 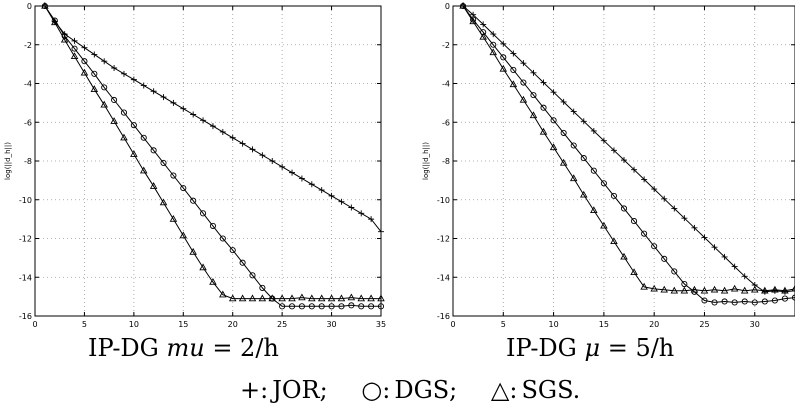 What do you see at coordinates (447, 6) in the screenshot?
I see `y-tick-label: 0` at bounding box center [447, 6].